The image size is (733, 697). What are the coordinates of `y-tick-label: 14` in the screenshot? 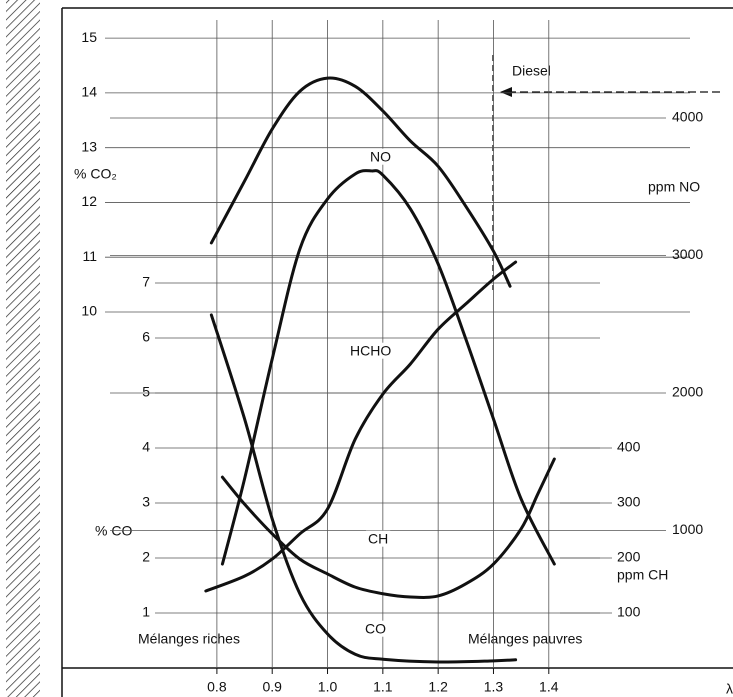 It's located at (89, 92).